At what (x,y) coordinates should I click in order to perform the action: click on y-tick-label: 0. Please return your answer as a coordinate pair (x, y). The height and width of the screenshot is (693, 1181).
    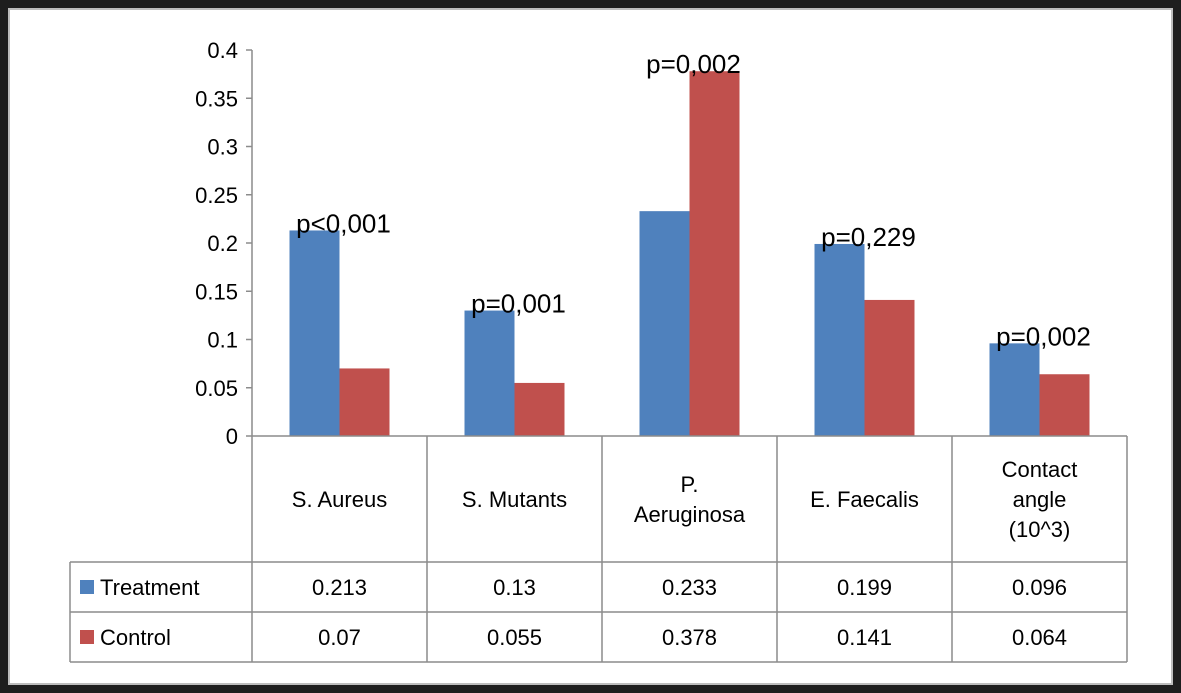
    Looking at the image, I should click on (232, 436).